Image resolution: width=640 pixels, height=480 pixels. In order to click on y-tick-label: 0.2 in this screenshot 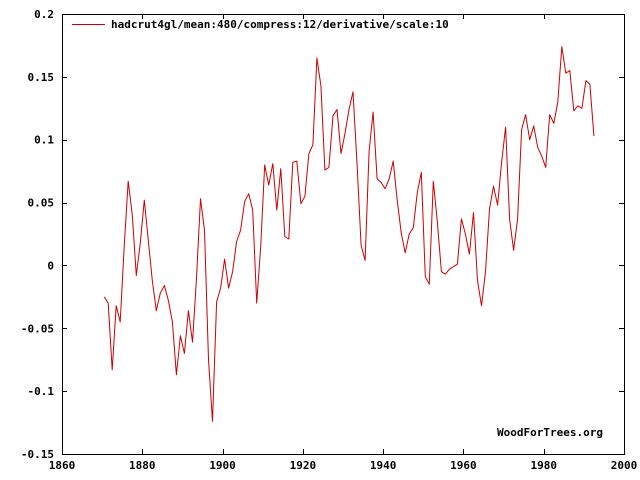, I will do `click(44, 14)`.